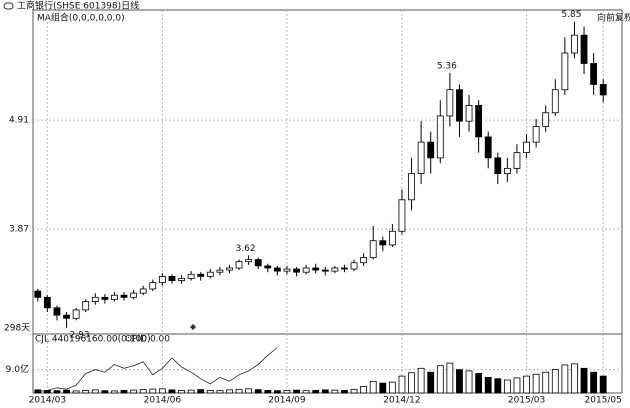  Describe the element at coordinates (81, 18) in the screenshot. I see `ma-label: MA组合(0,0,0,0,0,0)` at that location.